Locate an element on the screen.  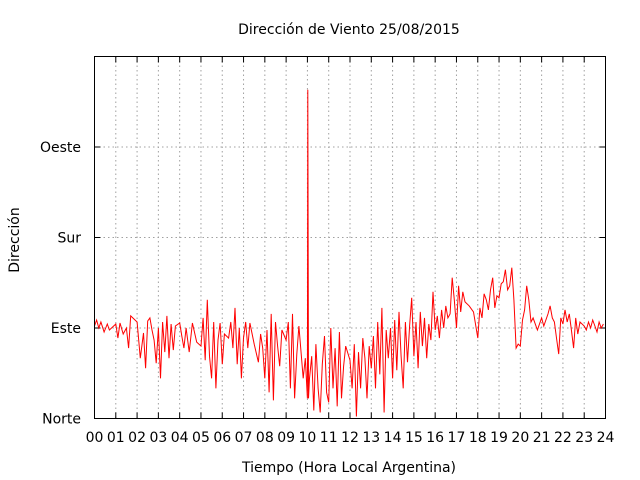
x-tick-label: 03 is located at coordinates (158, 438).